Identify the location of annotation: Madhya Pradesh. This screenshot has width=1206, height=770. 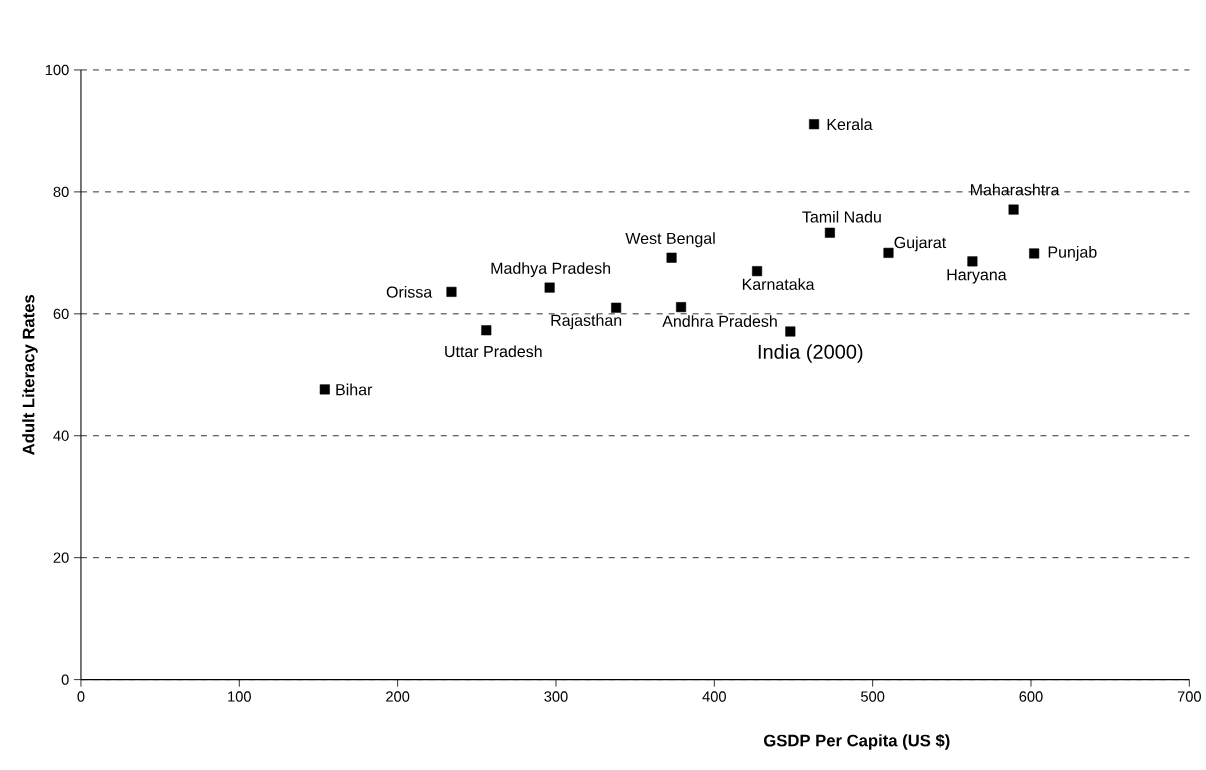
(551, 270).